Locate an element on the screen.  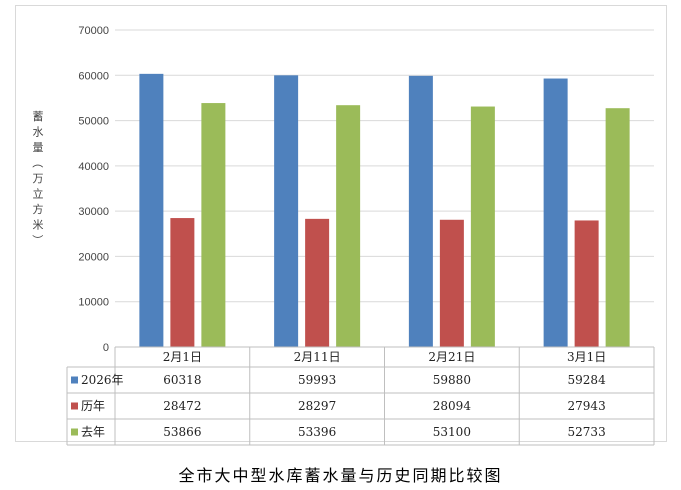
legend-entry: 历年 is located at coordinates (93, 406).